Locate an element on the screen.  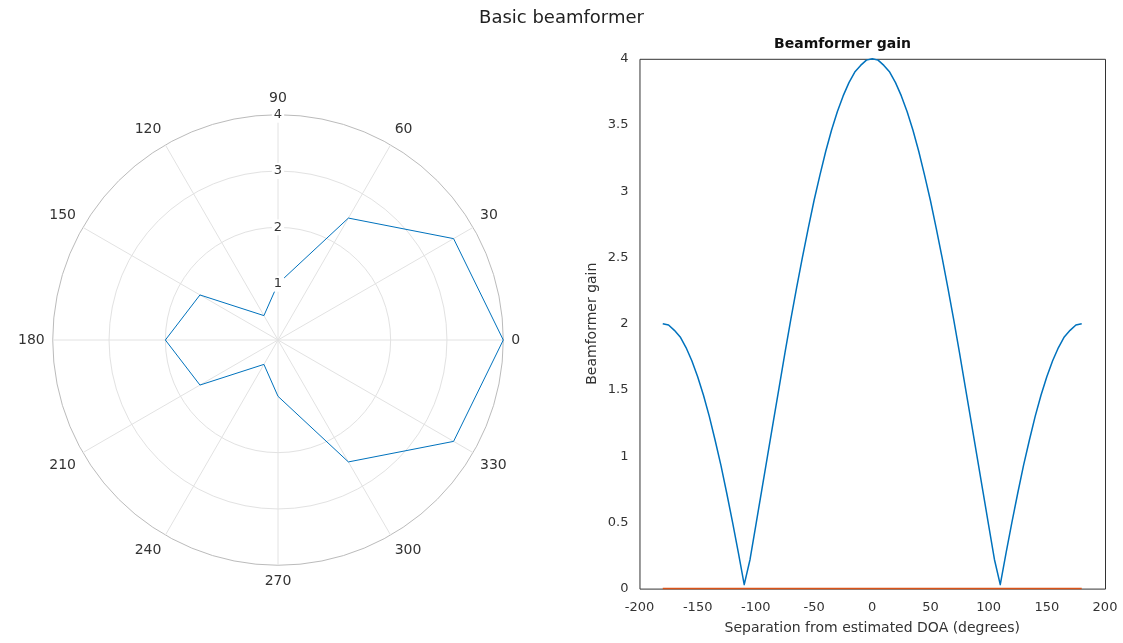
y-tick-label: 3.5 is located at coordinates (618, 124).